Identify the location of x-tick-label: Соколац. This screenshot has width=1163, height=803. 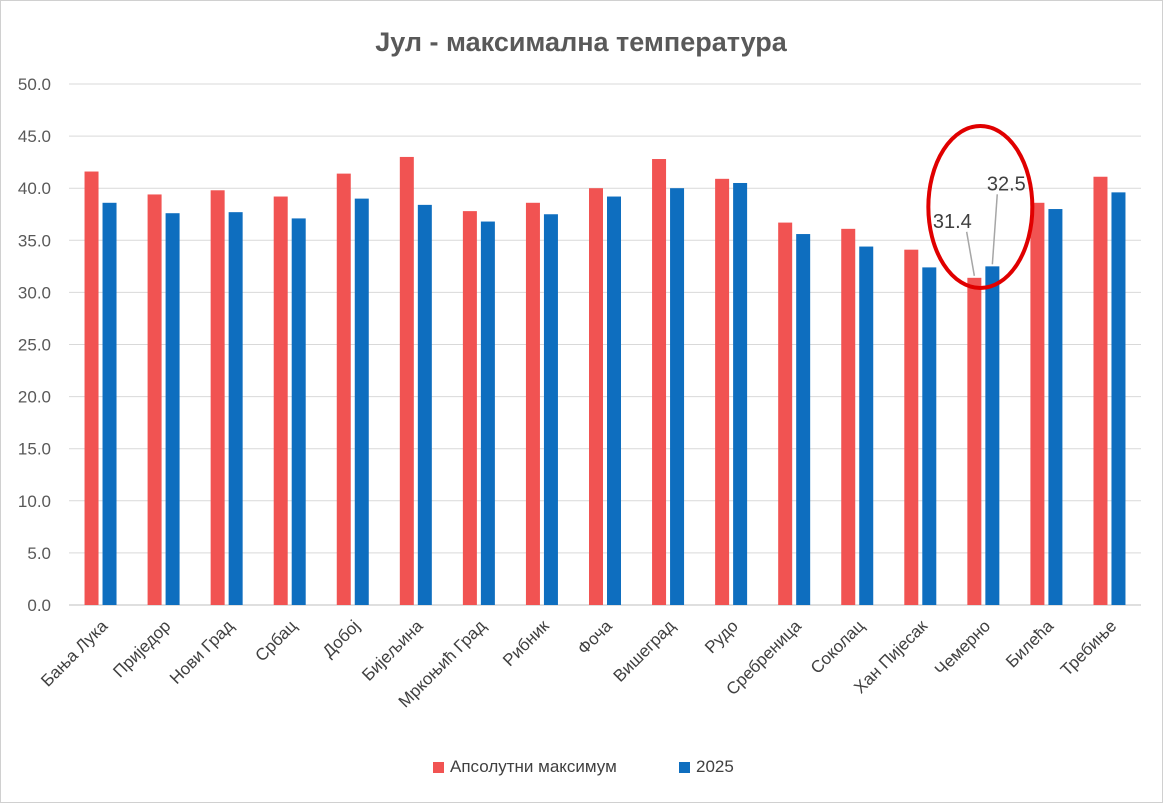
(837, 646).